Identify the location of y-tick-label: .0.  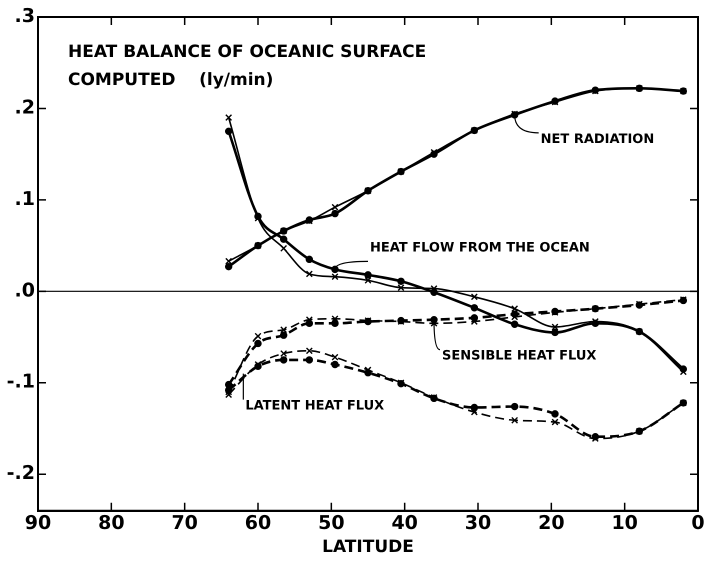
(24, 290).